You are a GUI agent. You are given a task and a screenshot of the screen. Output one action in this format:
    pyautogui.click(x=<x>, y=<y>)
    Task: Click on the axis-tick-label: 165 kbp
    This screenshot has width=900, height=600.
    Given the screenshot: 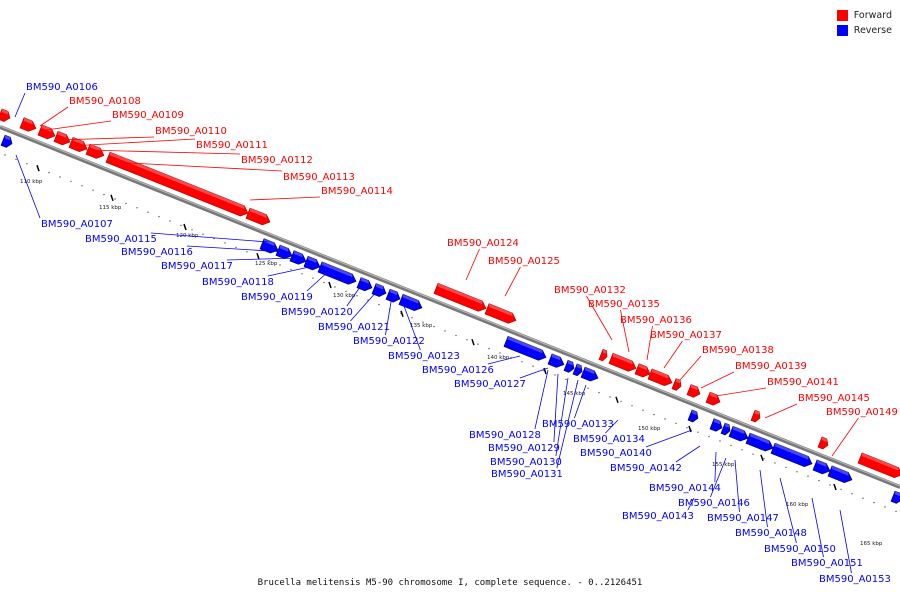 What is the action you would take?
    pyautogui.click(x=871, y=544)
    